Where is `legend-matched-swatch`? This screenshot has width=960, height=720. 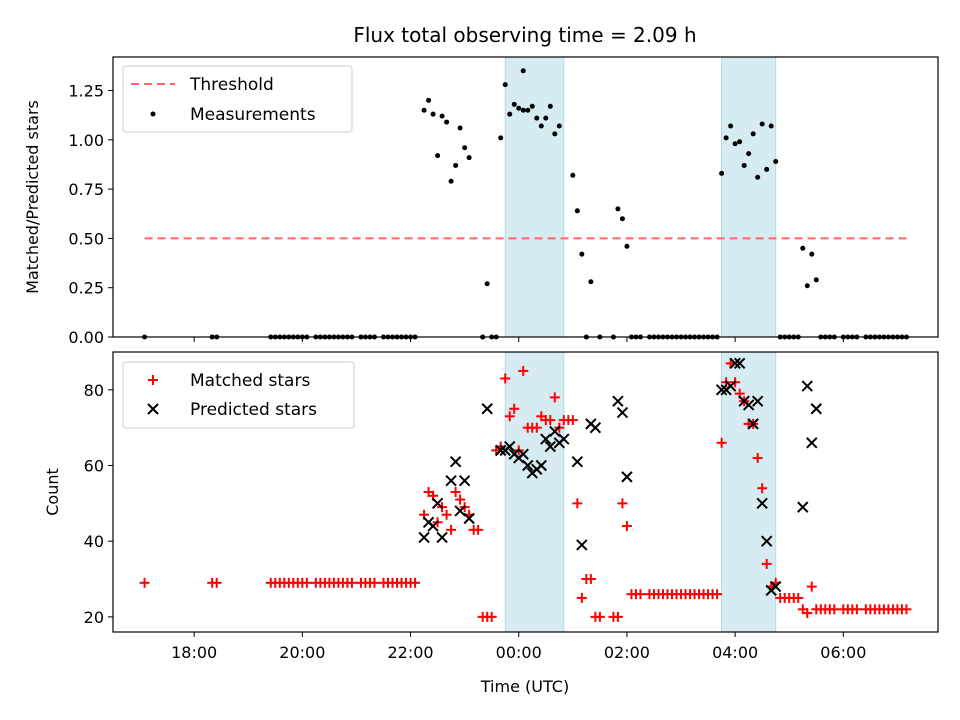
legend-matched-swatch is located at coordinates (153, 380).